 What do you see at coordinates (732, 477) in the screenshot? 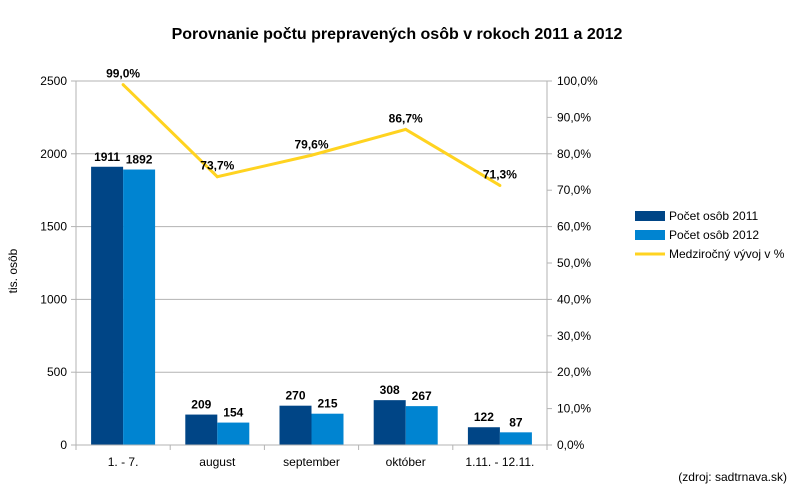
I see `source-note: (zdroj: sadtrnava.sk)` at bounding box center [732, 477].